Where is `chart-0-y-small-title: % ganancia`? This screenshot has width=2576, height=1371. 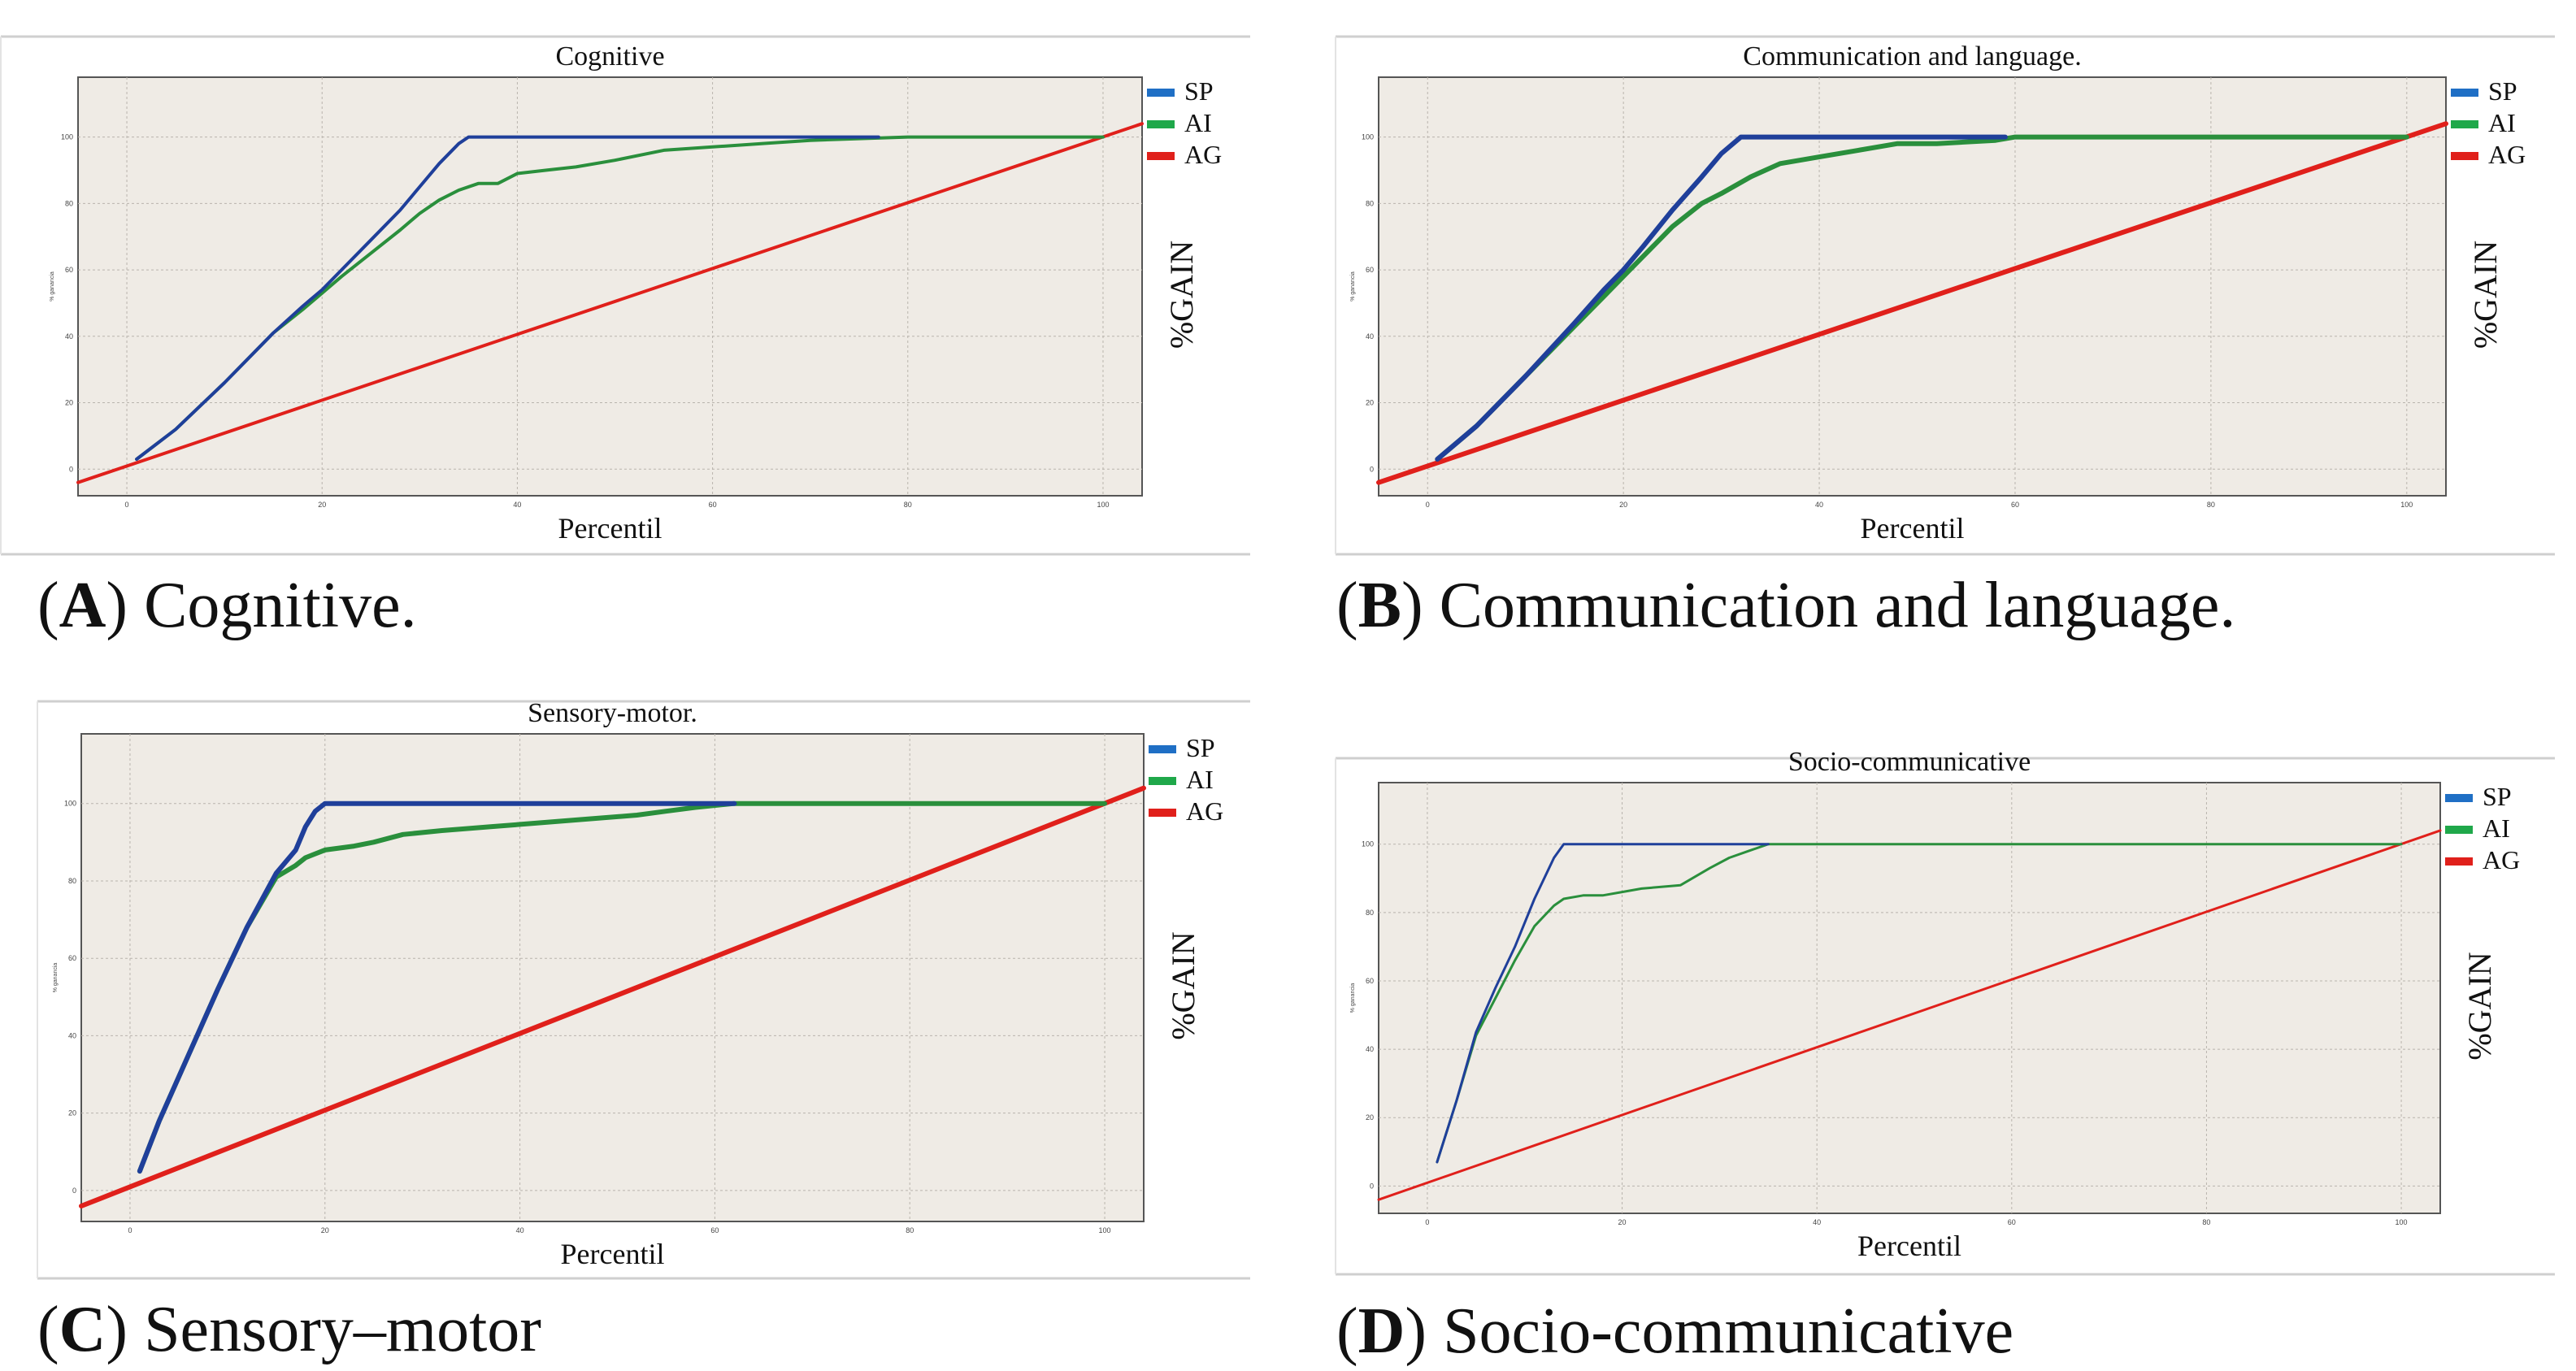
chart-0-y-small-title: % ganancia is located at coordinates (52, 286).